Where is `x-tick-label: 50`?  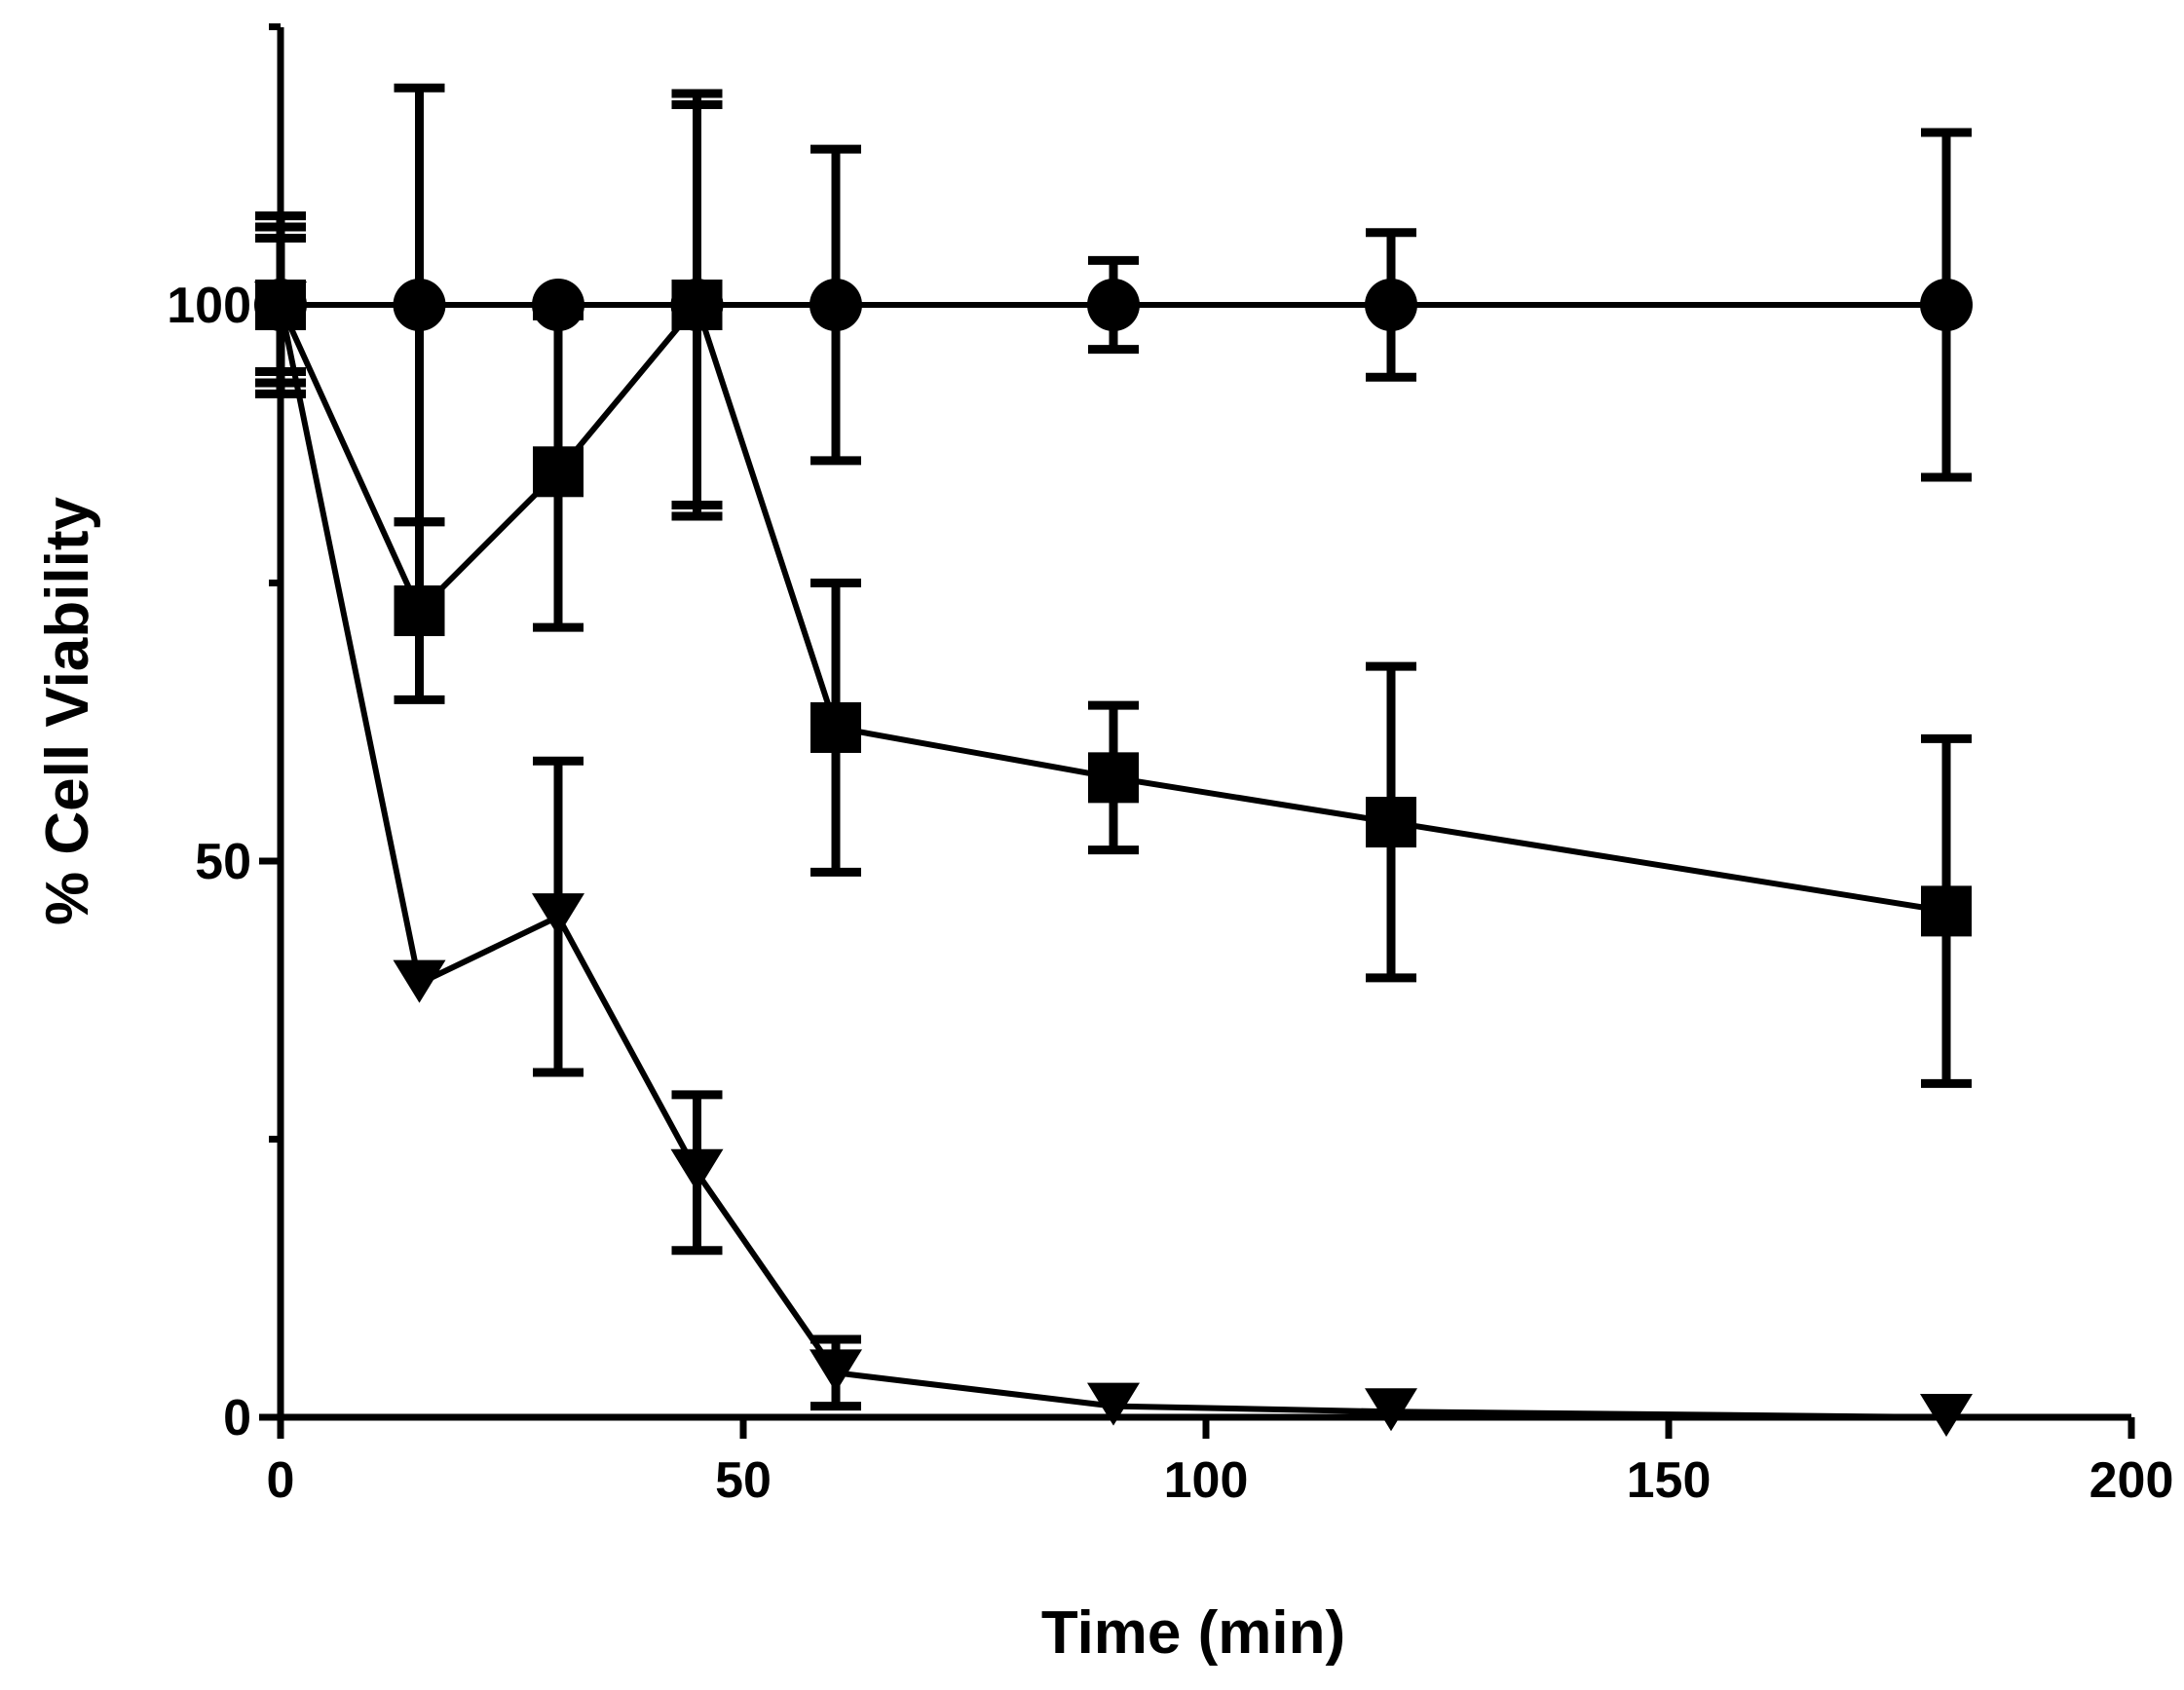 x-tick-label: 50 is located at coordinates (743, 1480).